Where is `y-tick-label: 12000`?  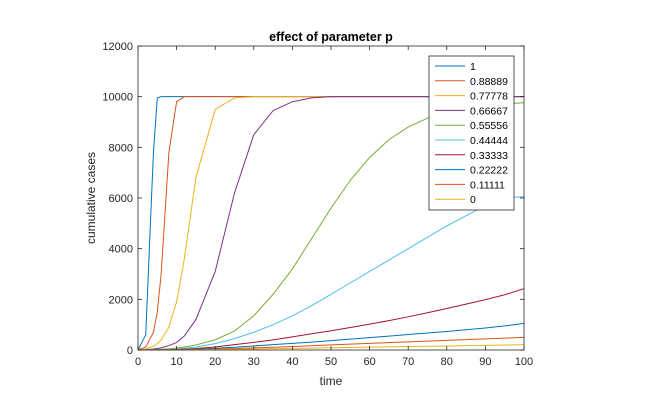
y-tick-label: 12000 is located at coordinates (117, 47).